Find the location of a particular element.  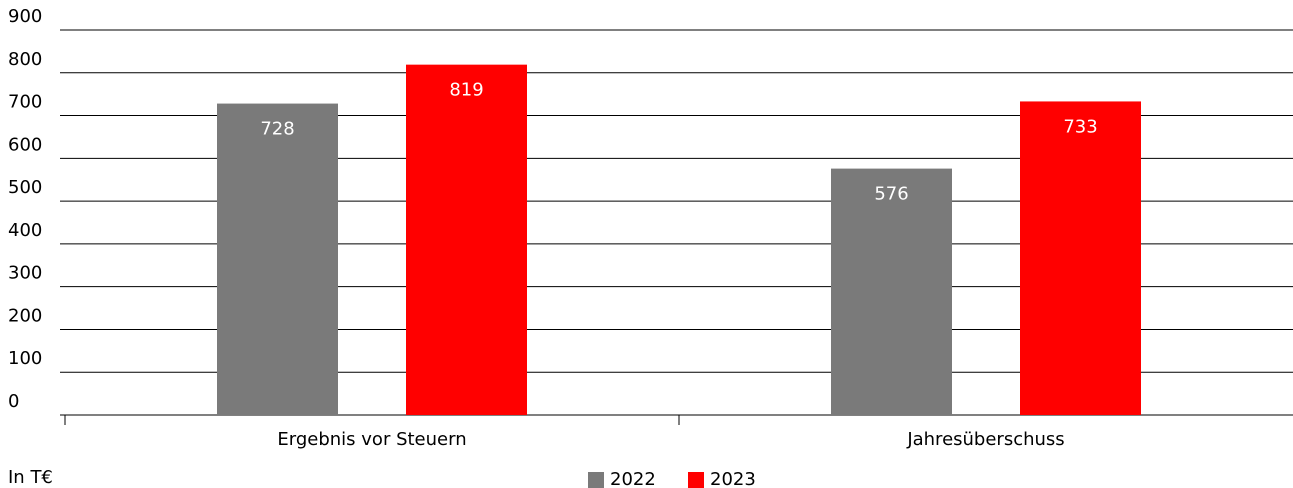

data-label: 733 is located at coordinates (1080, 126).